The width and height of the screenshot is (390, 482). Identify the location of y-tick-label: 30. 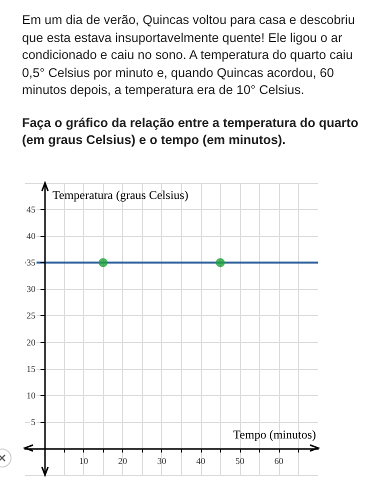
(31, 289).